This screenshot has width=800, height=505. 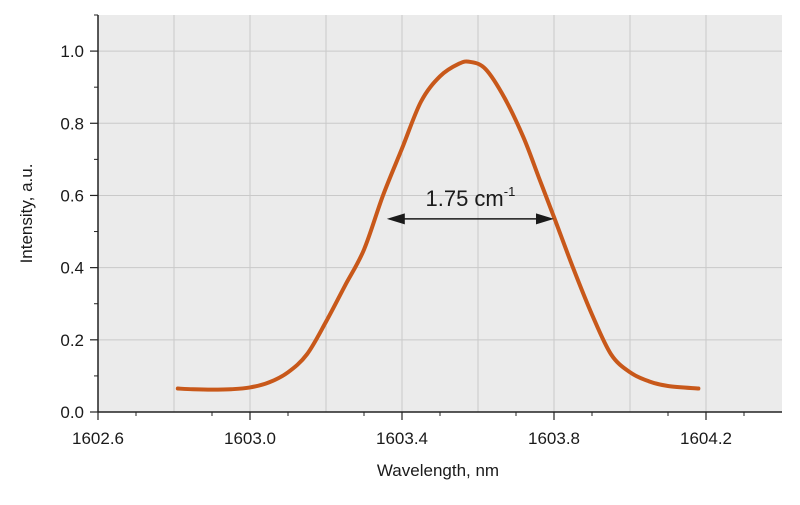 What do you see at coordinates (545, 219) in the screenshot?
I see `annotation-arrowhead-right` at bounding box center [545, 219].